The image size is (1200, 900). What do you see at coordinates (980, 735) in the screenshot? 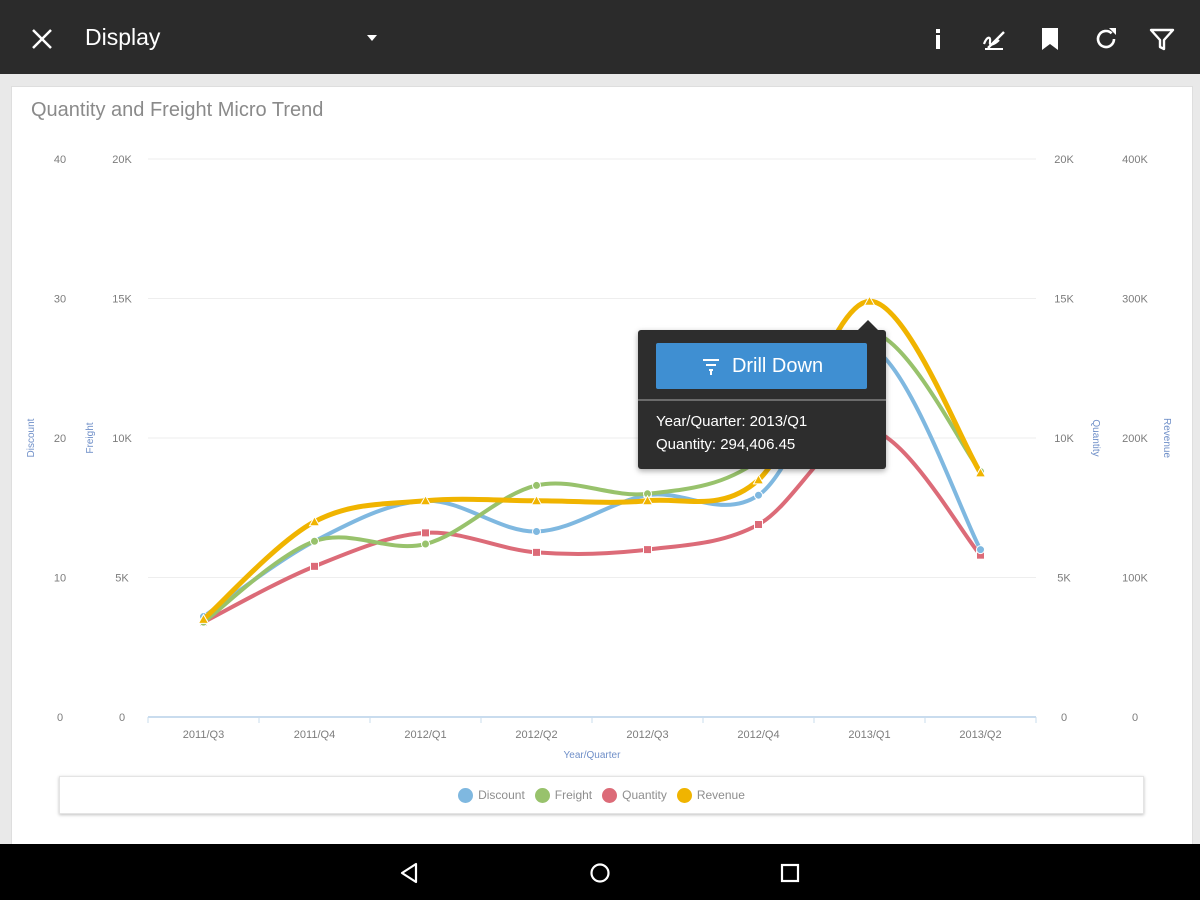
I see `x-tick-label: 2013/Q2` at bounding box center [980, 735].